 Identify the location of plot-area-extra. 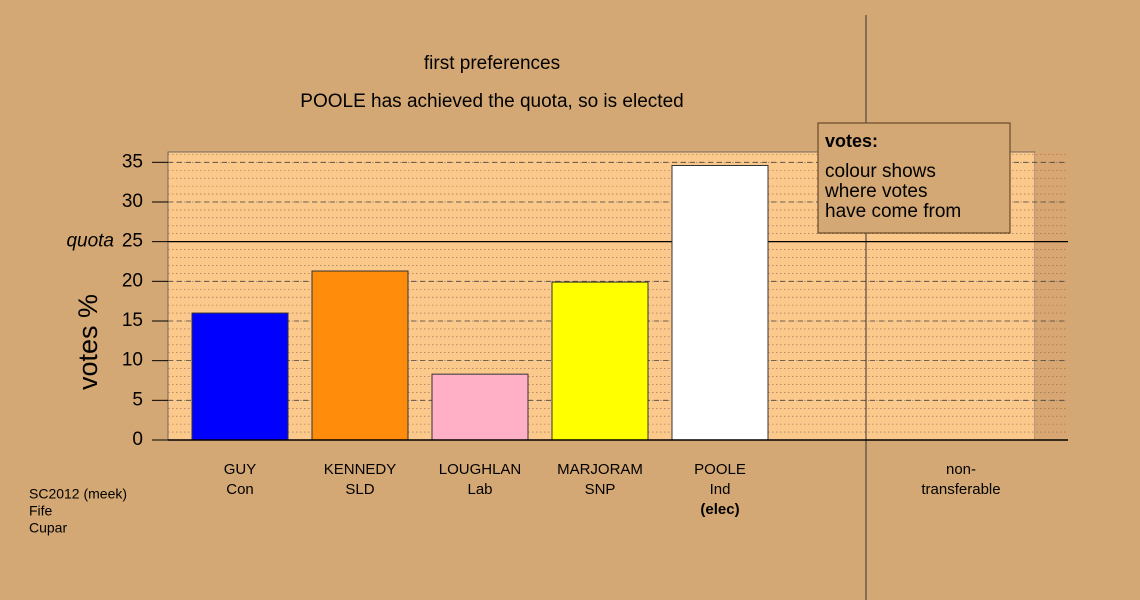
(1051, 296).